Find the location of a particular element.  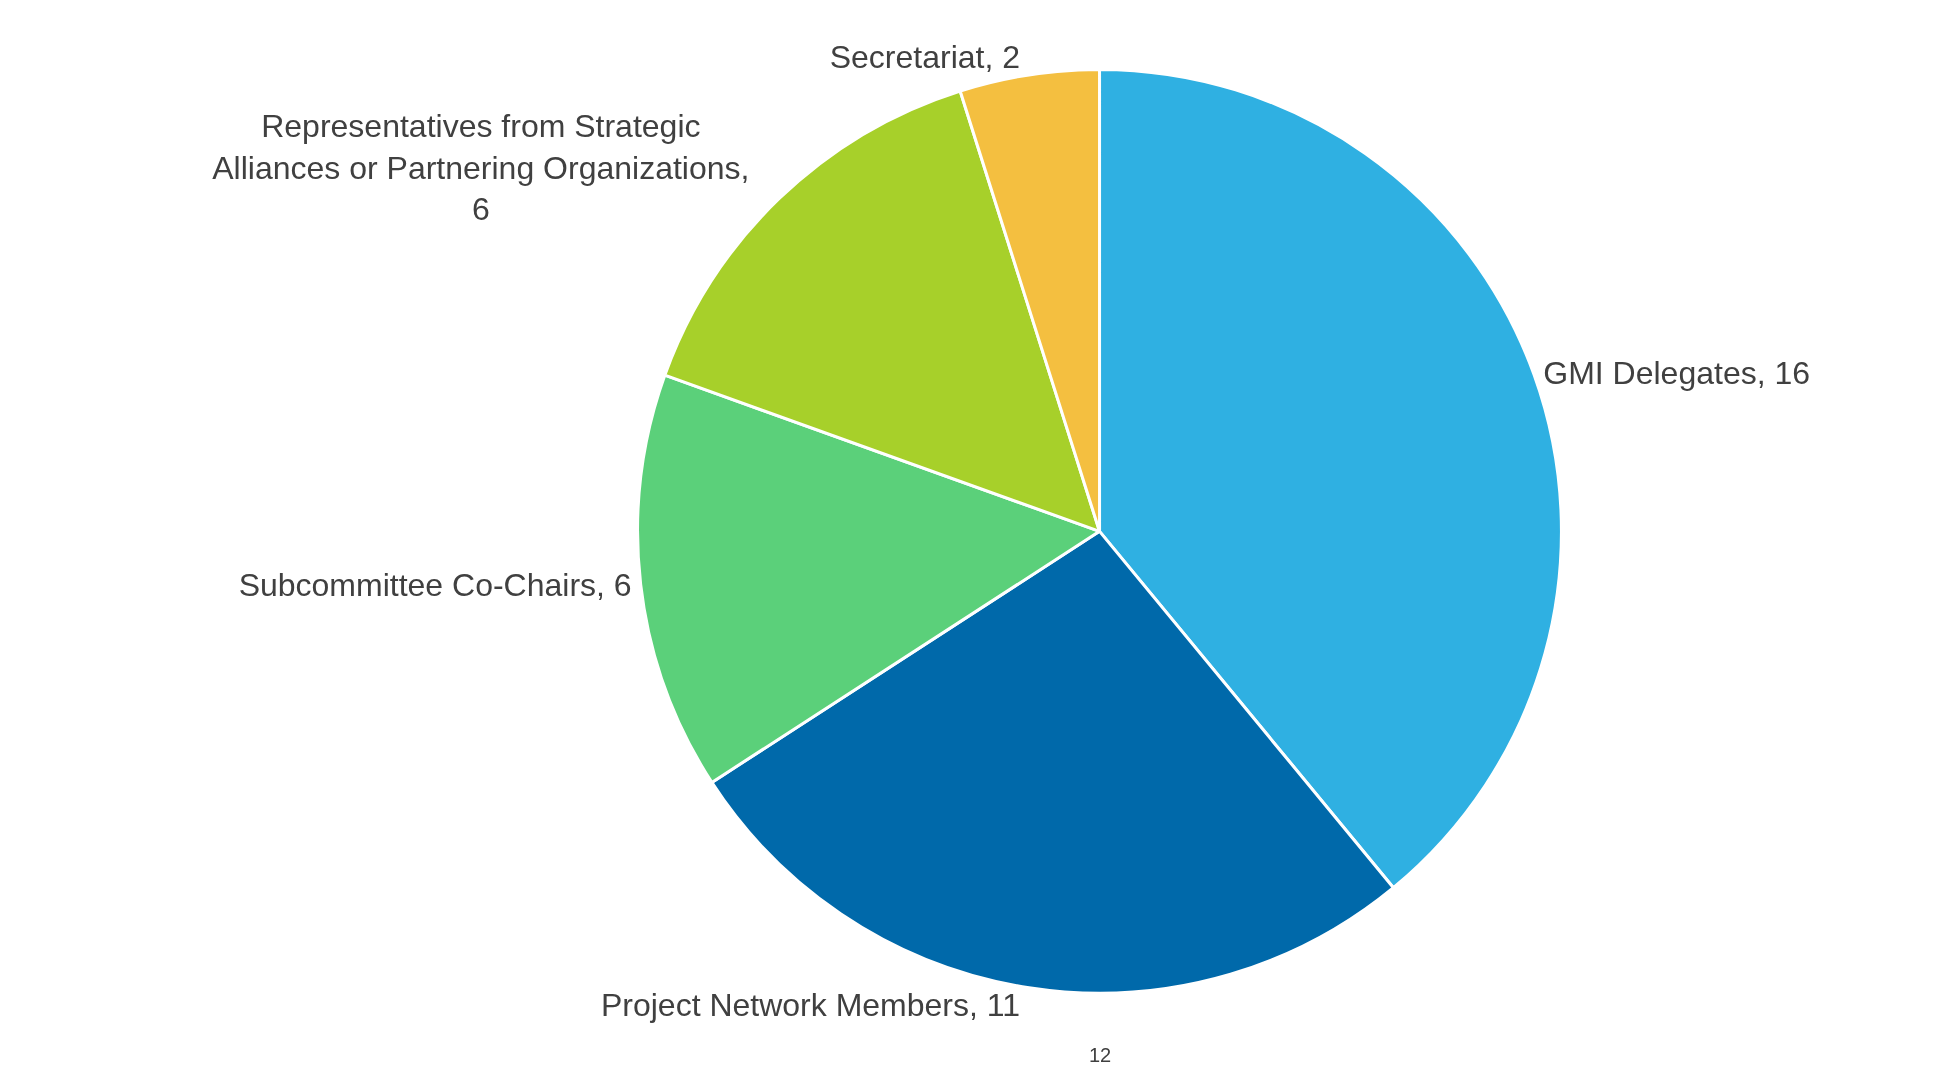

slice-label: Secretariat, 2 is located at coordinates (925, 57).